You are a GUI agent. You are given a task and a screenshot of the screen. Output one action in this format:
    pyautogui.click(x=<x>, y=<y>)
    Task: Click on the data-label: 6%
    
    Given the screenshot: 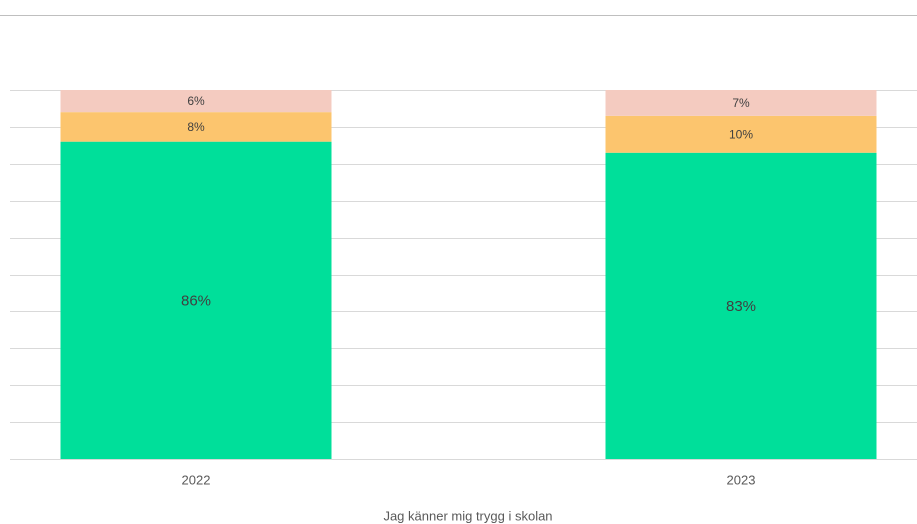 What is the action you would take?
    pyautogui.click(x=196, y=101)
    